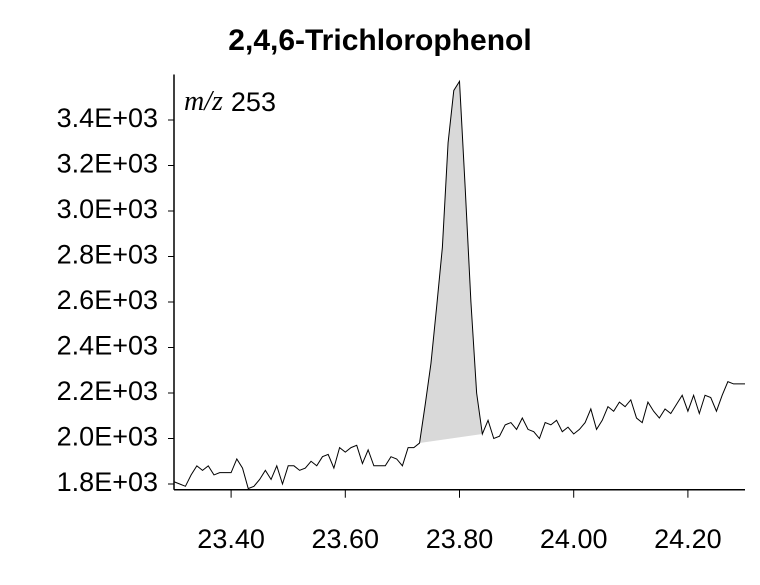 The width and height of the screenshot is (760, 585). Describe the element at coordinates (379, 40) in the screenshot. I see `chart-title: 2,4,6-Trichlorophenol` at that location.